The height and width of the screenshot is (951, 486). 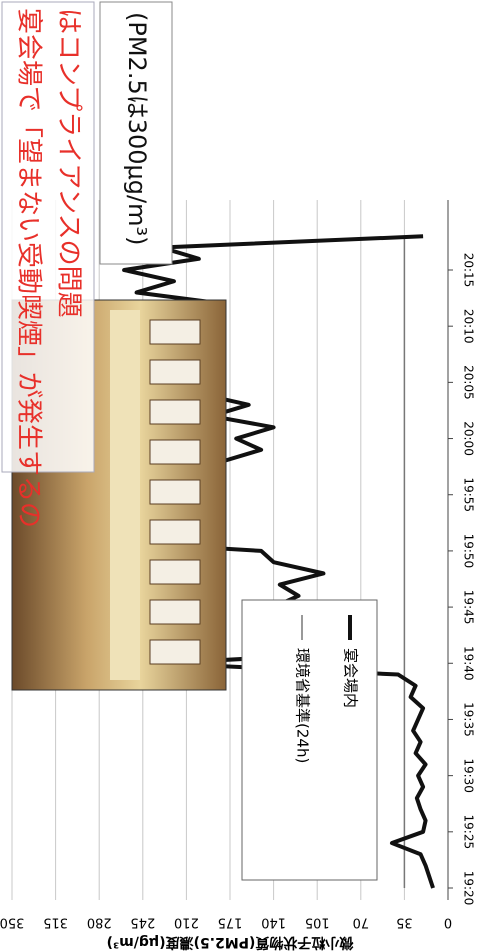 I want to click on y-tick-label: 140, so click(x=273, y=922).